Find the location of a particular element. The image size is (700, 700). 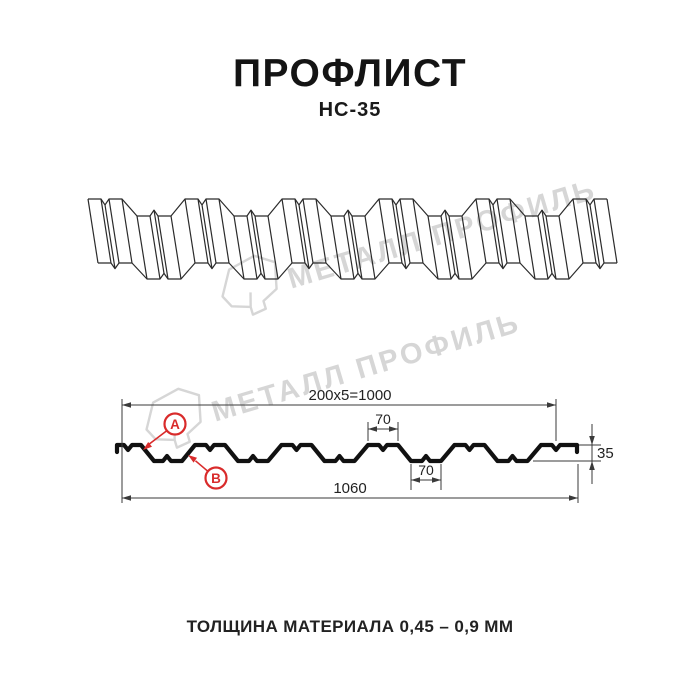

thickness-note: ТОЛЩИНА МАТЕРИАЛА 0,45 – 0,9 ММ is located at coordinates (350, 626).